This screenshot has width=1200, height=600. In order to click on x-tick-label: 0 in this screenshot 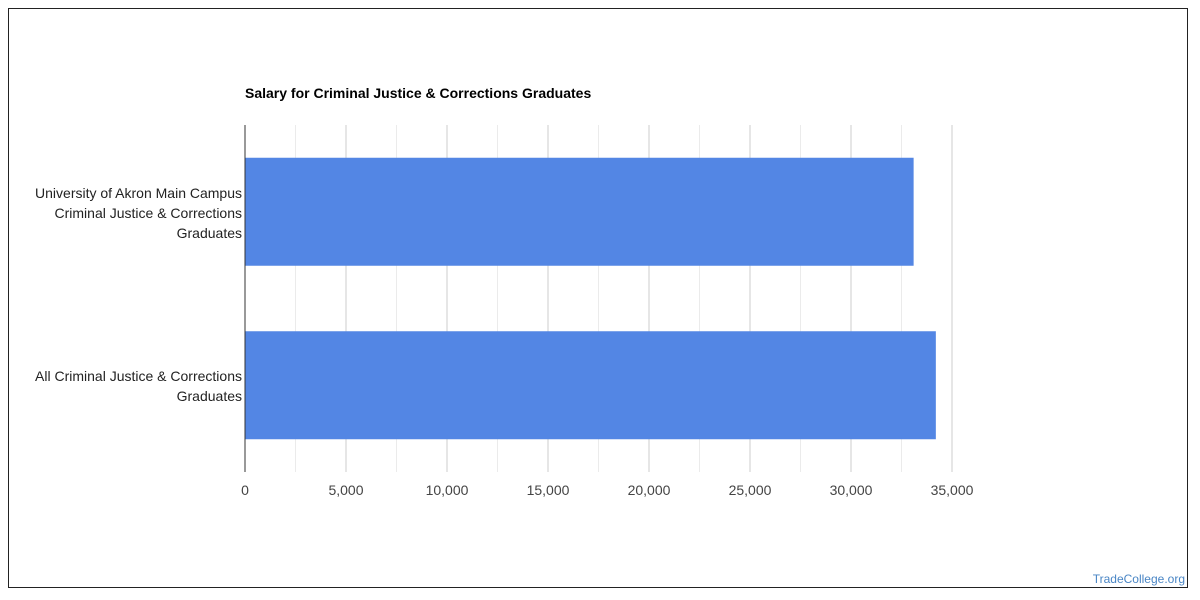, I will do `click(245, 490)`.